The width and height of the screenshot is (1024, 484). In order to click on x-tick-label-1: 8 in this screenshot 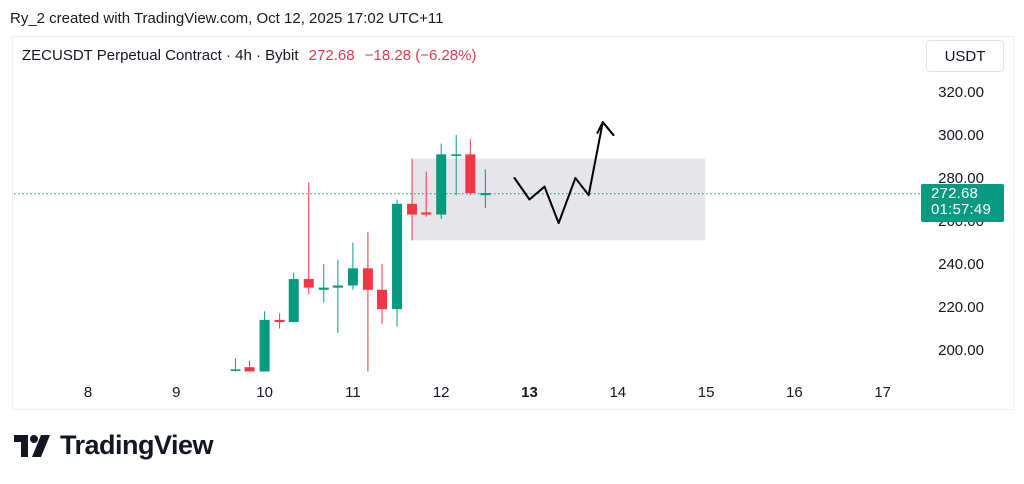, I will do `click(88, 392)`.